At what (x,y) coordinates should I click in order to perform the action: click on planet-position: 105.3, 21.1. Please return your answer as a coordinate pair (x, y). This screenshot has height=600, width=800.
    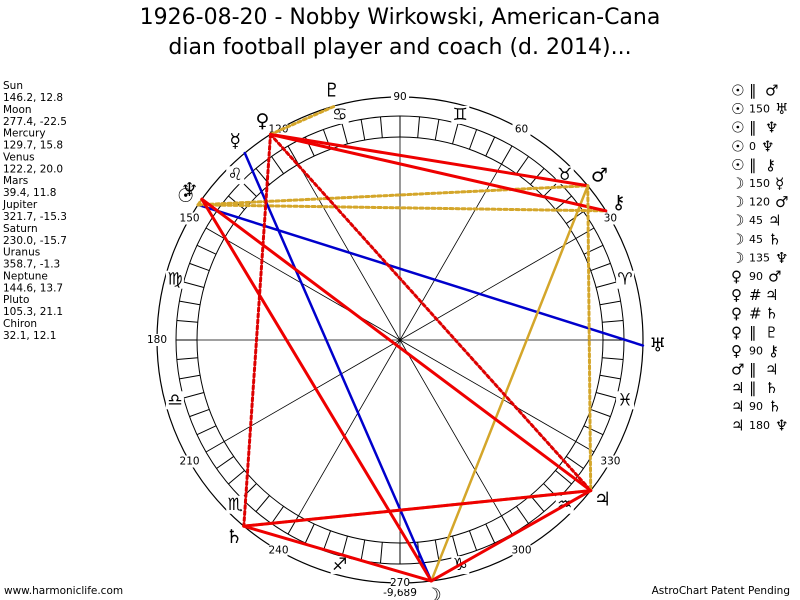
    Looking at the image, I should click on (33, 312).